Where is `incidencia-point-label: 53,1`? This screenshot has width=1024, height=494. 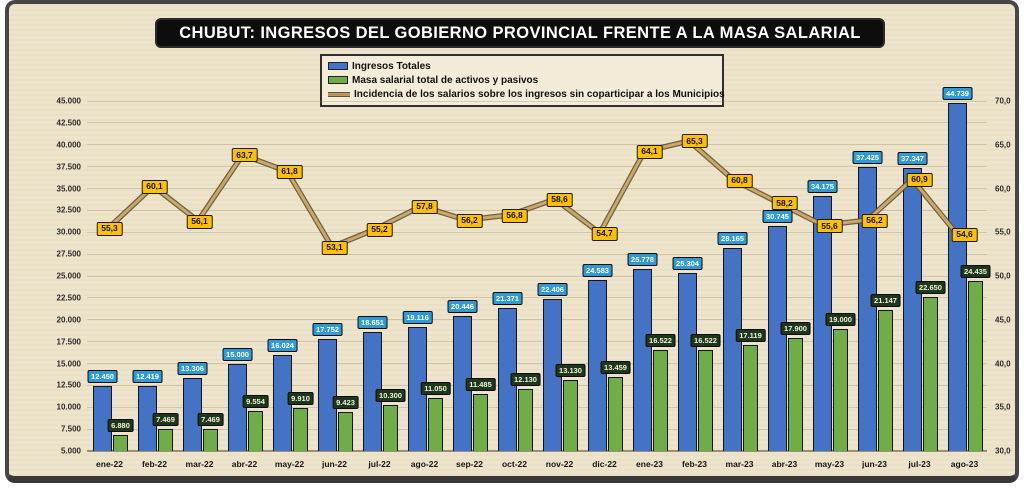 incidencia-point-label: 53,1 is located at coordinates (334, 247).